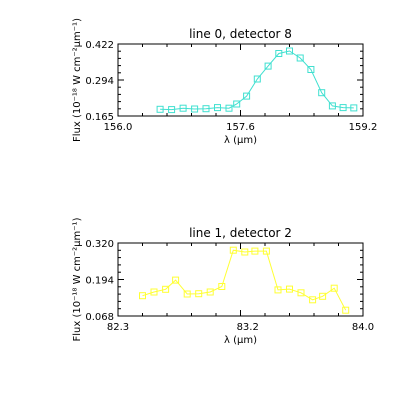 Image resolution: width=400 pixels, height=404 pixels. What do you see at coordinates (99, 45) in the screenshot?
I see `y-tick-label-2: 0.422` at bounding box center [99, 45].